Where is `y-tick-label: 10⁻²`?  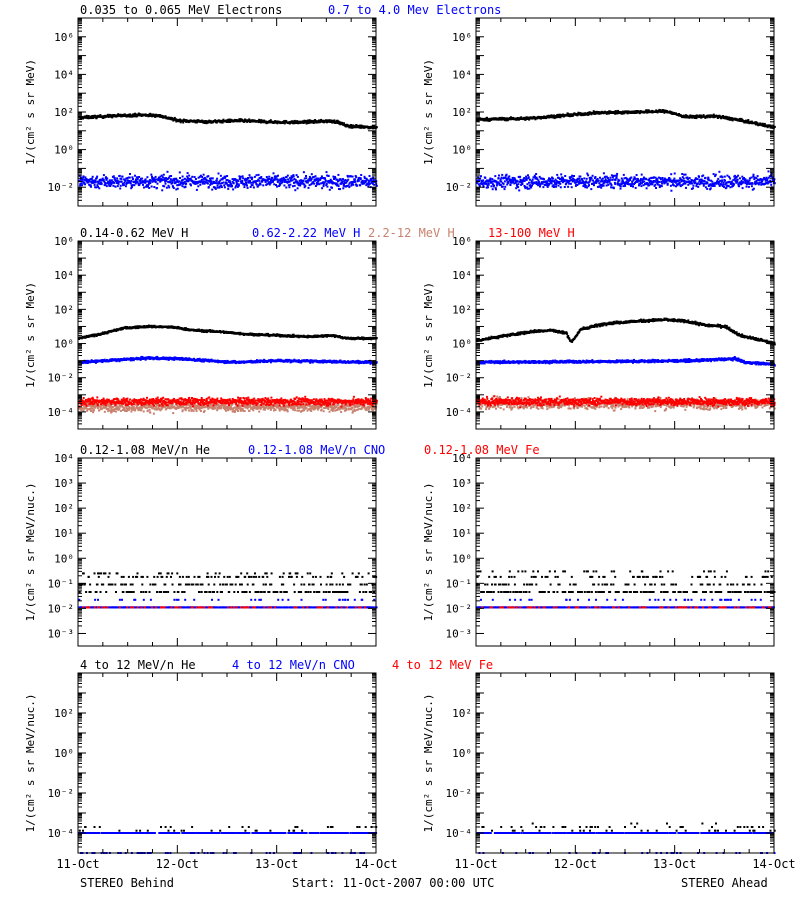 y-tick-label: 10⁻² is located at coordinates (61, 187).